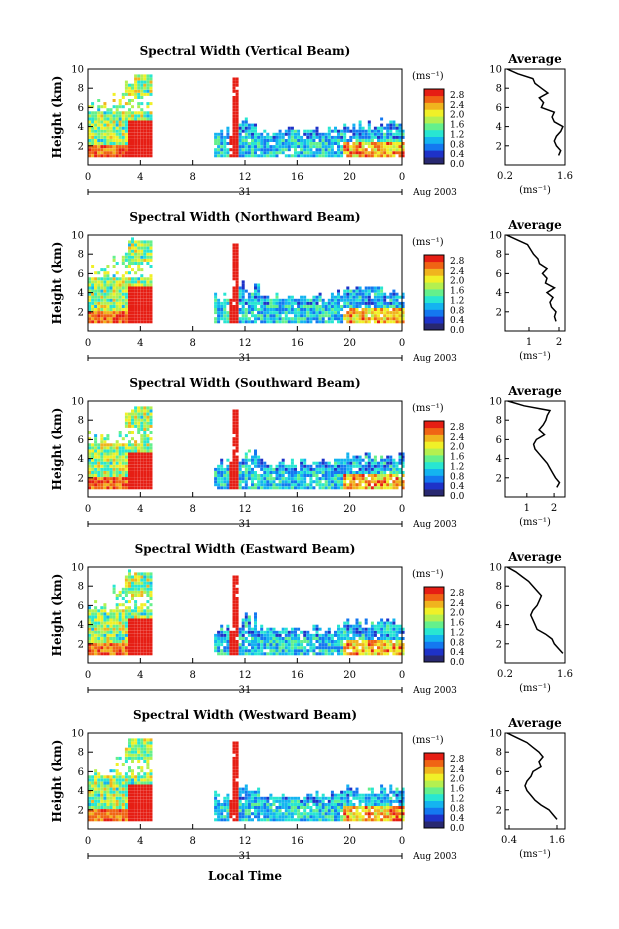  What do you see at coordinates (499, 606) in the screenshot?
I see `average-y-tick-label: 6` at bounding box center [499, 606].